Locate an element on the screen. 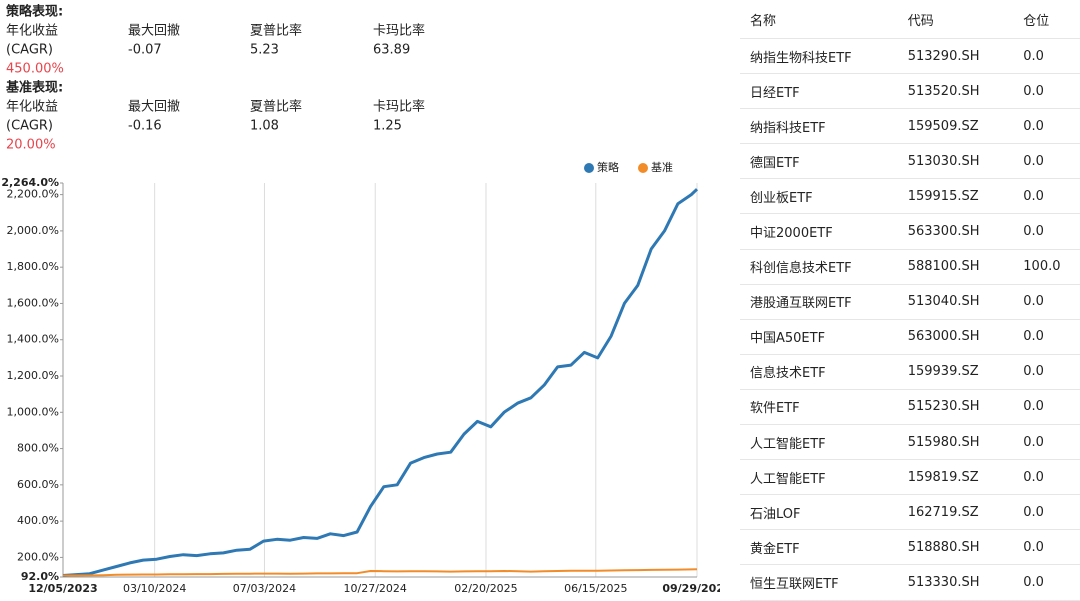 The height and width of the screenshot is (601, 1080). table-cell: 159939.SZ is located at coordinates (955, 372).